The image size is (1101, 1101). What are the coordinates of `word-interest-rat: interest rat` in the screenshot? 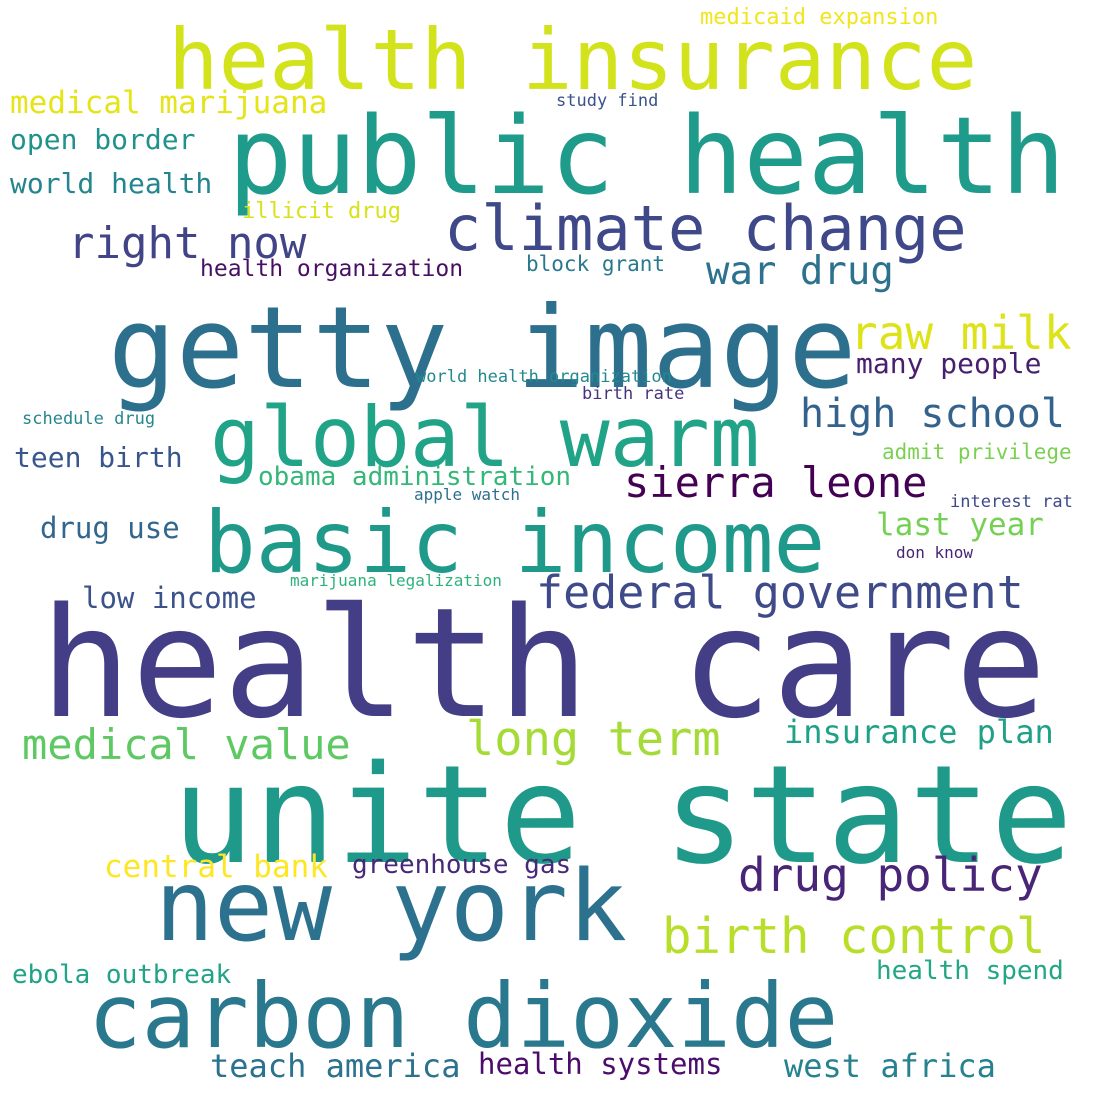 It's located at (1011, 502).